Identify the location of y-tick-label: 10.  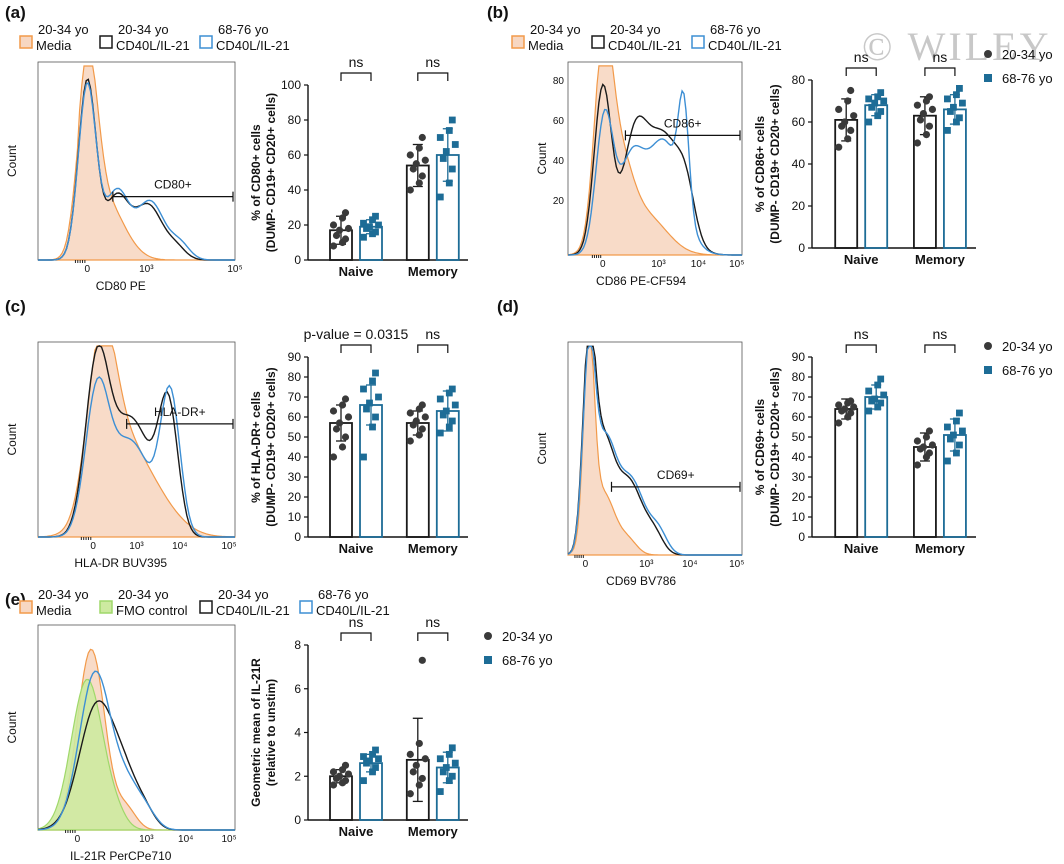
(799, 517).